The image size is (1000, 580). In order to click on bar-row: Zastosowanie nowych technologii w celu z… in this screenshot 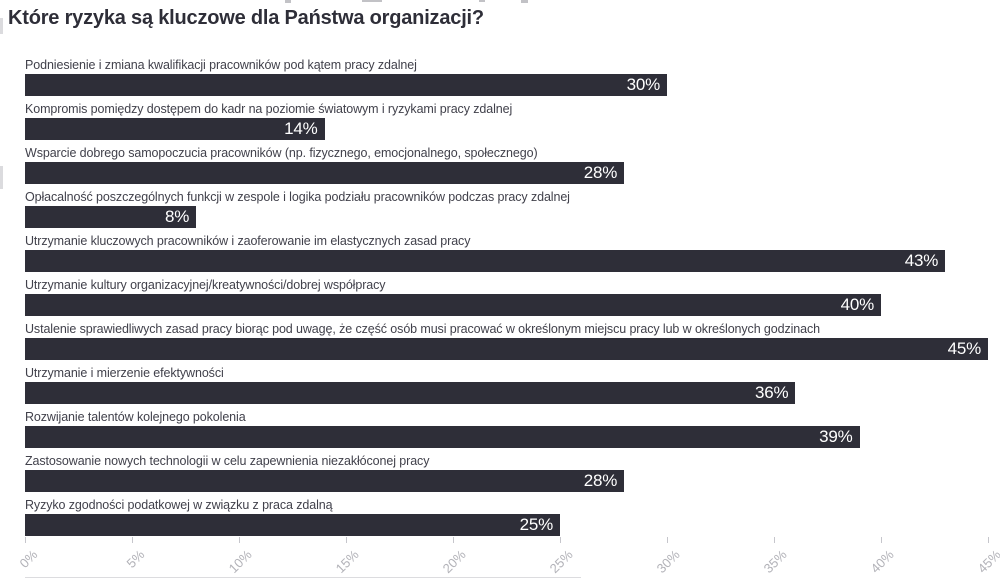, I will do `click(507, 474)`.